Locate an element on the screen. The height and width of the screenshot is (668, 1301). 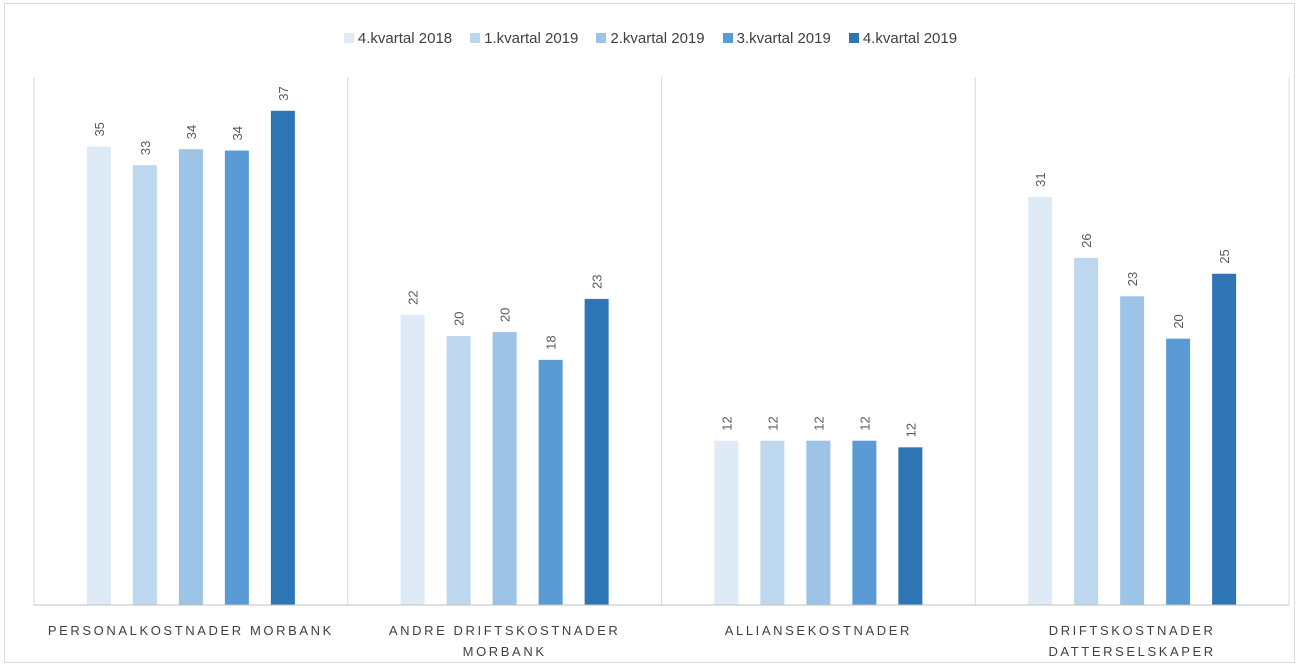
category-label: ANDRE DRIFTSKOSTNADER MORBANK is located at coordinates (504, 641).